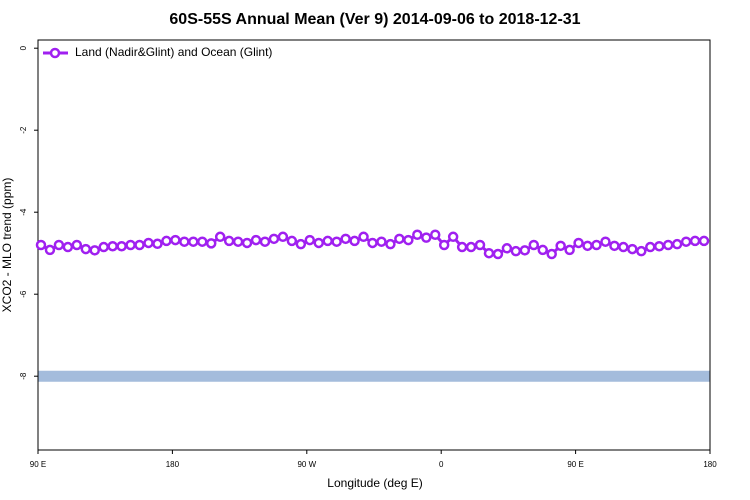 The width and height of the screenshot is (750, 500). Describe the element at coordinates (23, 212) in the screenshot. I see `y-tick-label: -4` at that location.